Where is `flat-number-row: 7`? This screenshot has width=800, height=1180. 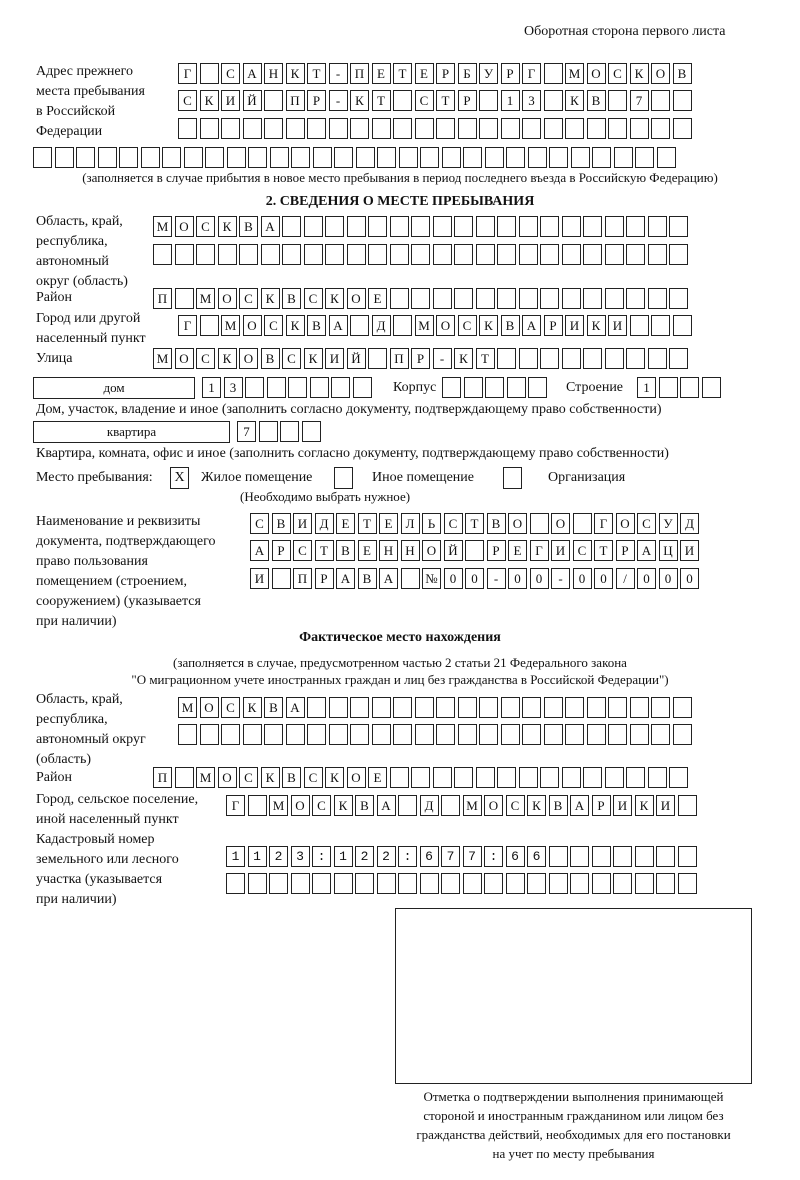 flat-number-row: 7 is located at coordinates (280, 431).